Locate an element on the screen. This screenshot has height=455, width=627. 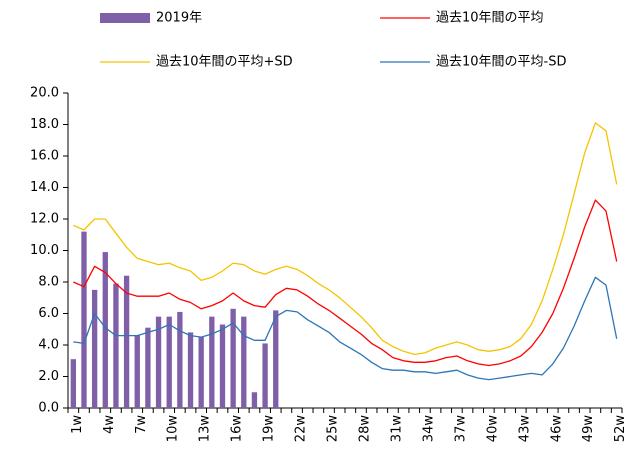
legend-swatch is located at coordinates (125, 18).